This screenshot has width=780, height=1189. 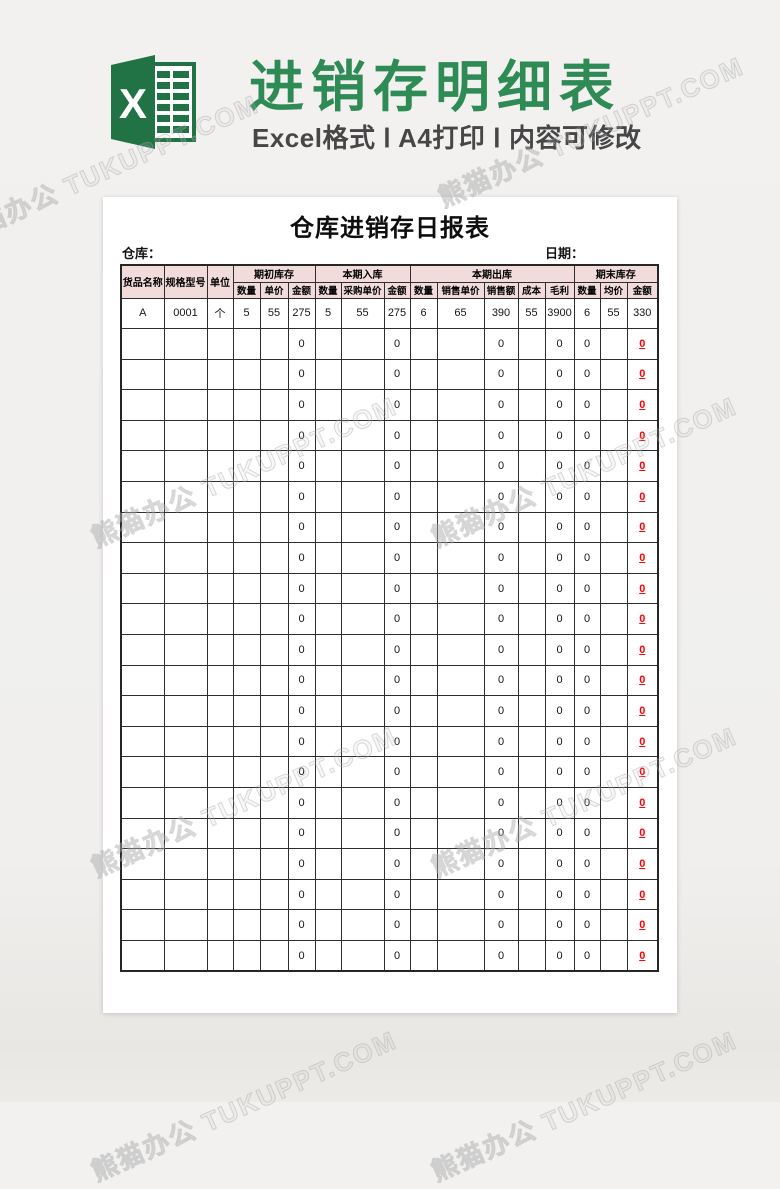 What do you see at coordinates (565, 253) in the screenshot?
I see `date-label: 日期：` at bounding box center [565, 253].